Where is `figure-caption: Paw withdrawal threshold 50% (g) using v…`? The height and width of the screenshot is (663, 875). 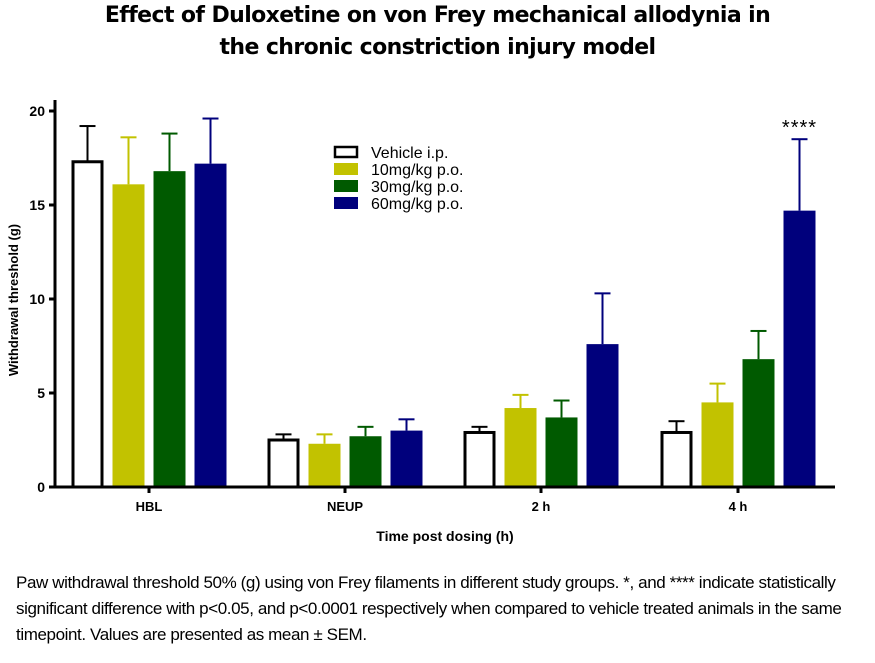
figure-caption: Paw withdrawal threshold 50% (g) using v… is located at coordinates (429, 608).